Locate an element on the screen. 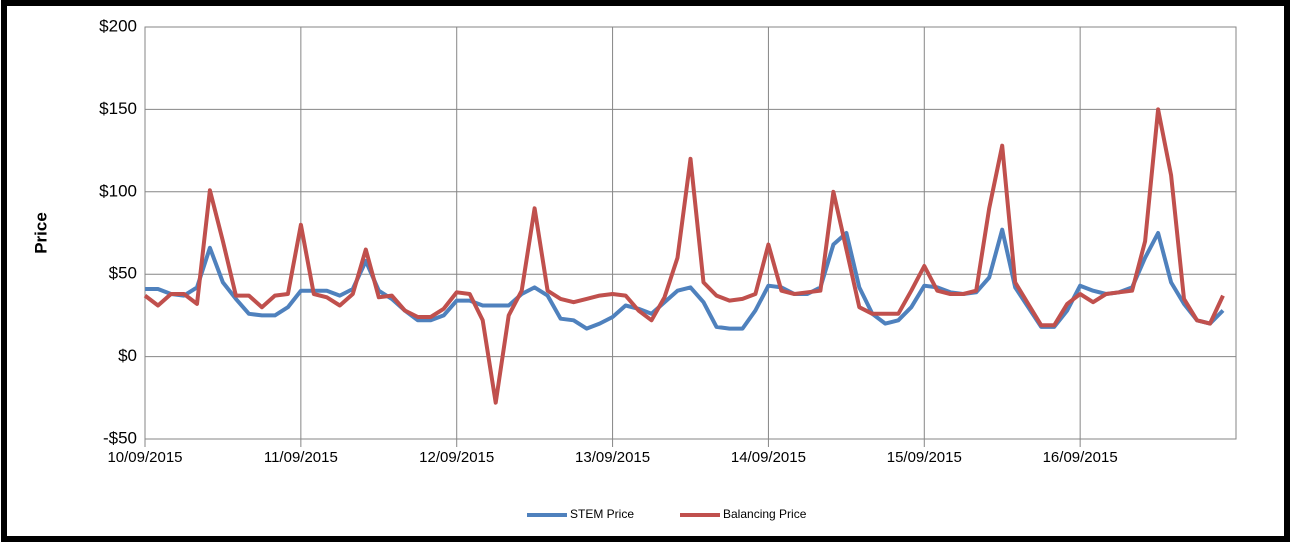  y-axis-title: Price is located at coordinates (40, 233).